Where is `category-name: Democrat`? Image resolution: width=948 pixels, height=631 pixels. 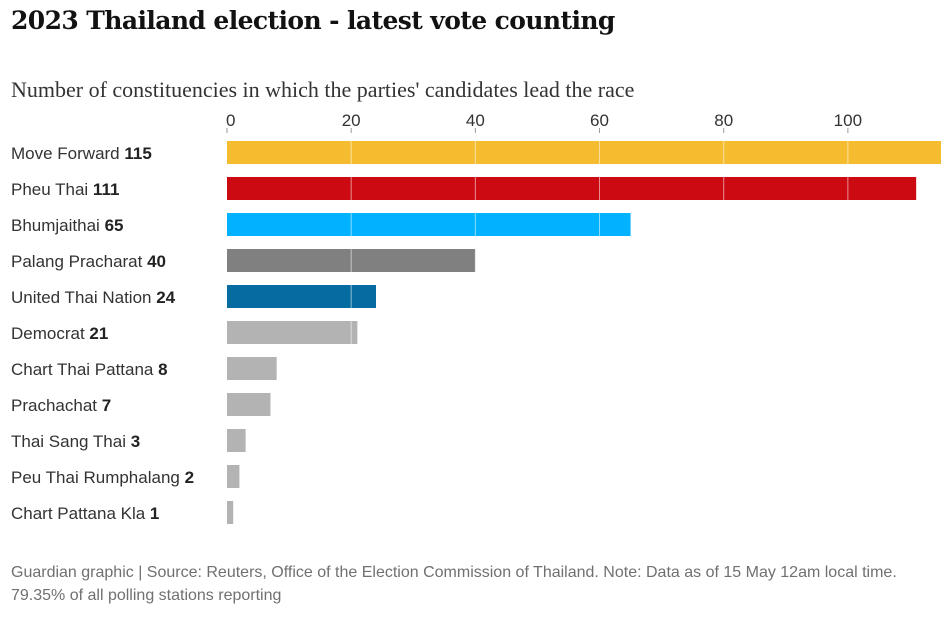
category-name: Democrat is located at coordinates (50, 333).